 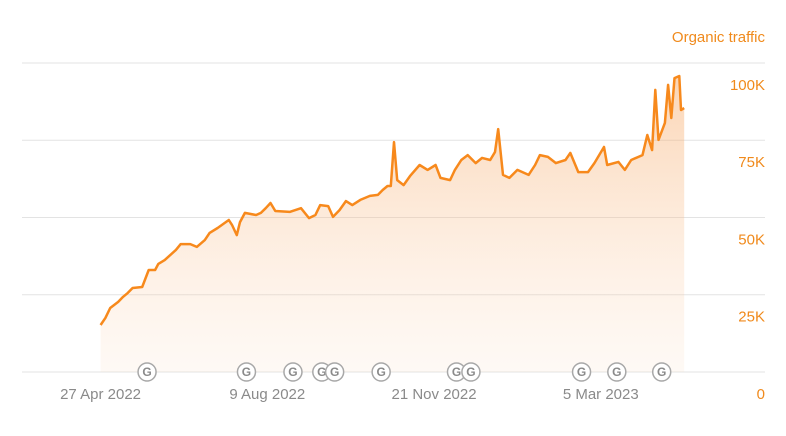 I want to click on y-tick-label: 100K, so click(x=747, y=85).